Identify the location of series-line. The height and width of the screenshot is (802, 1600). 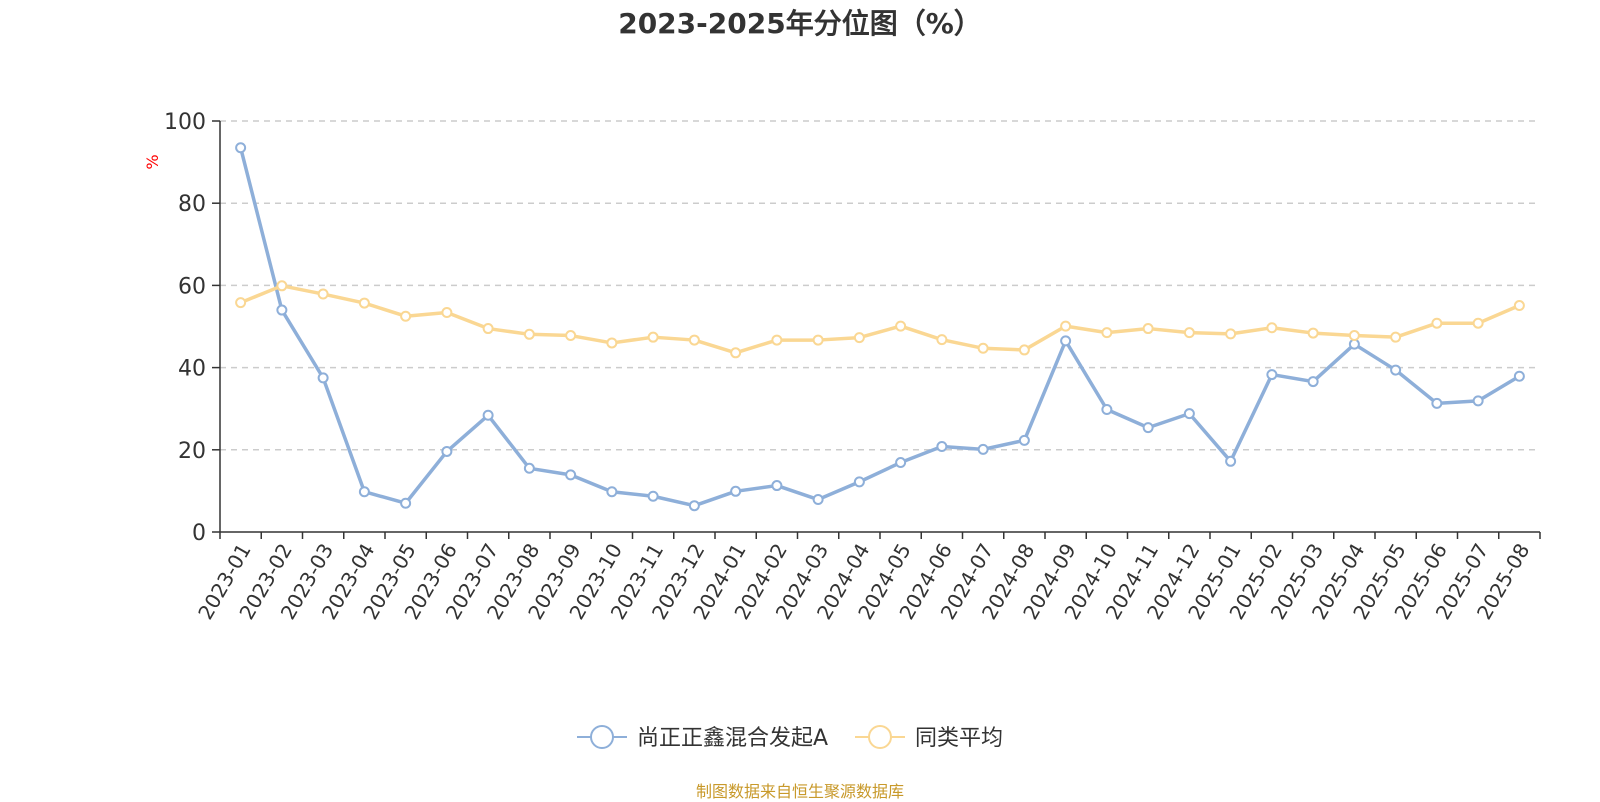
(880, 319).